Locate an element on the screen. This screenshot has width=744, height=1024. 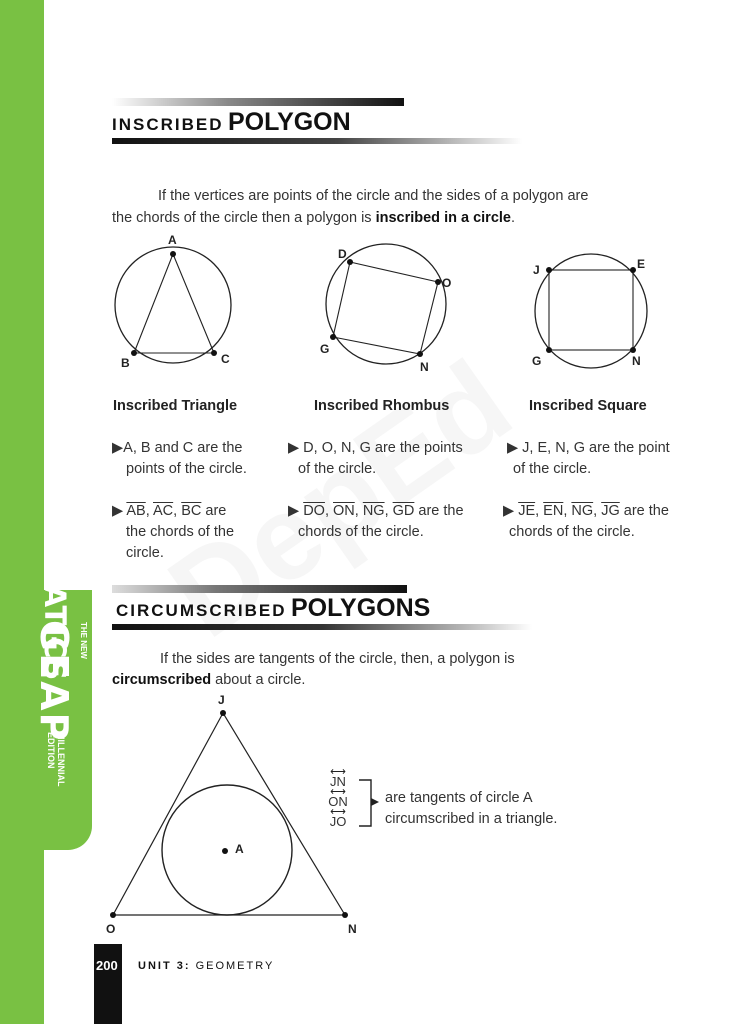
caption-inscribed-square: Inscribed Square is located at coordinates (588, 406).